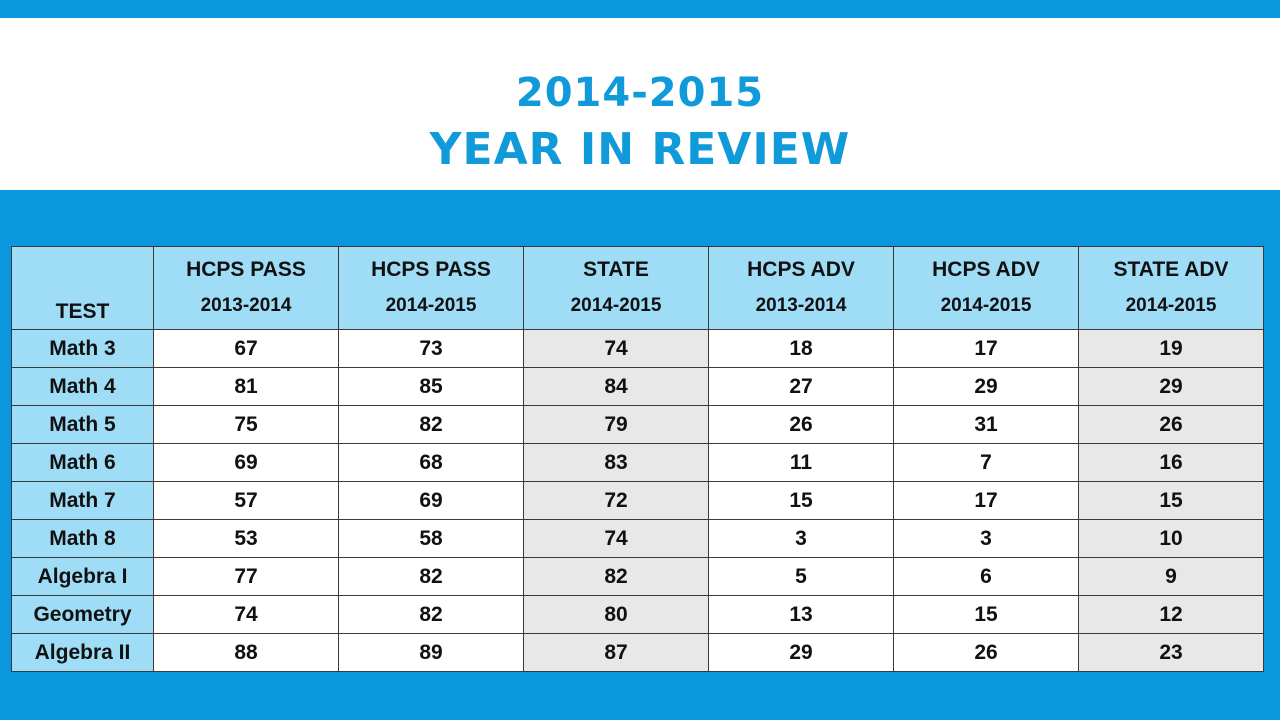  What do you see at coordinates (82, 614) in the screenshot?
I see `row-test-name: Geometry` at bounding box center [82, 614].